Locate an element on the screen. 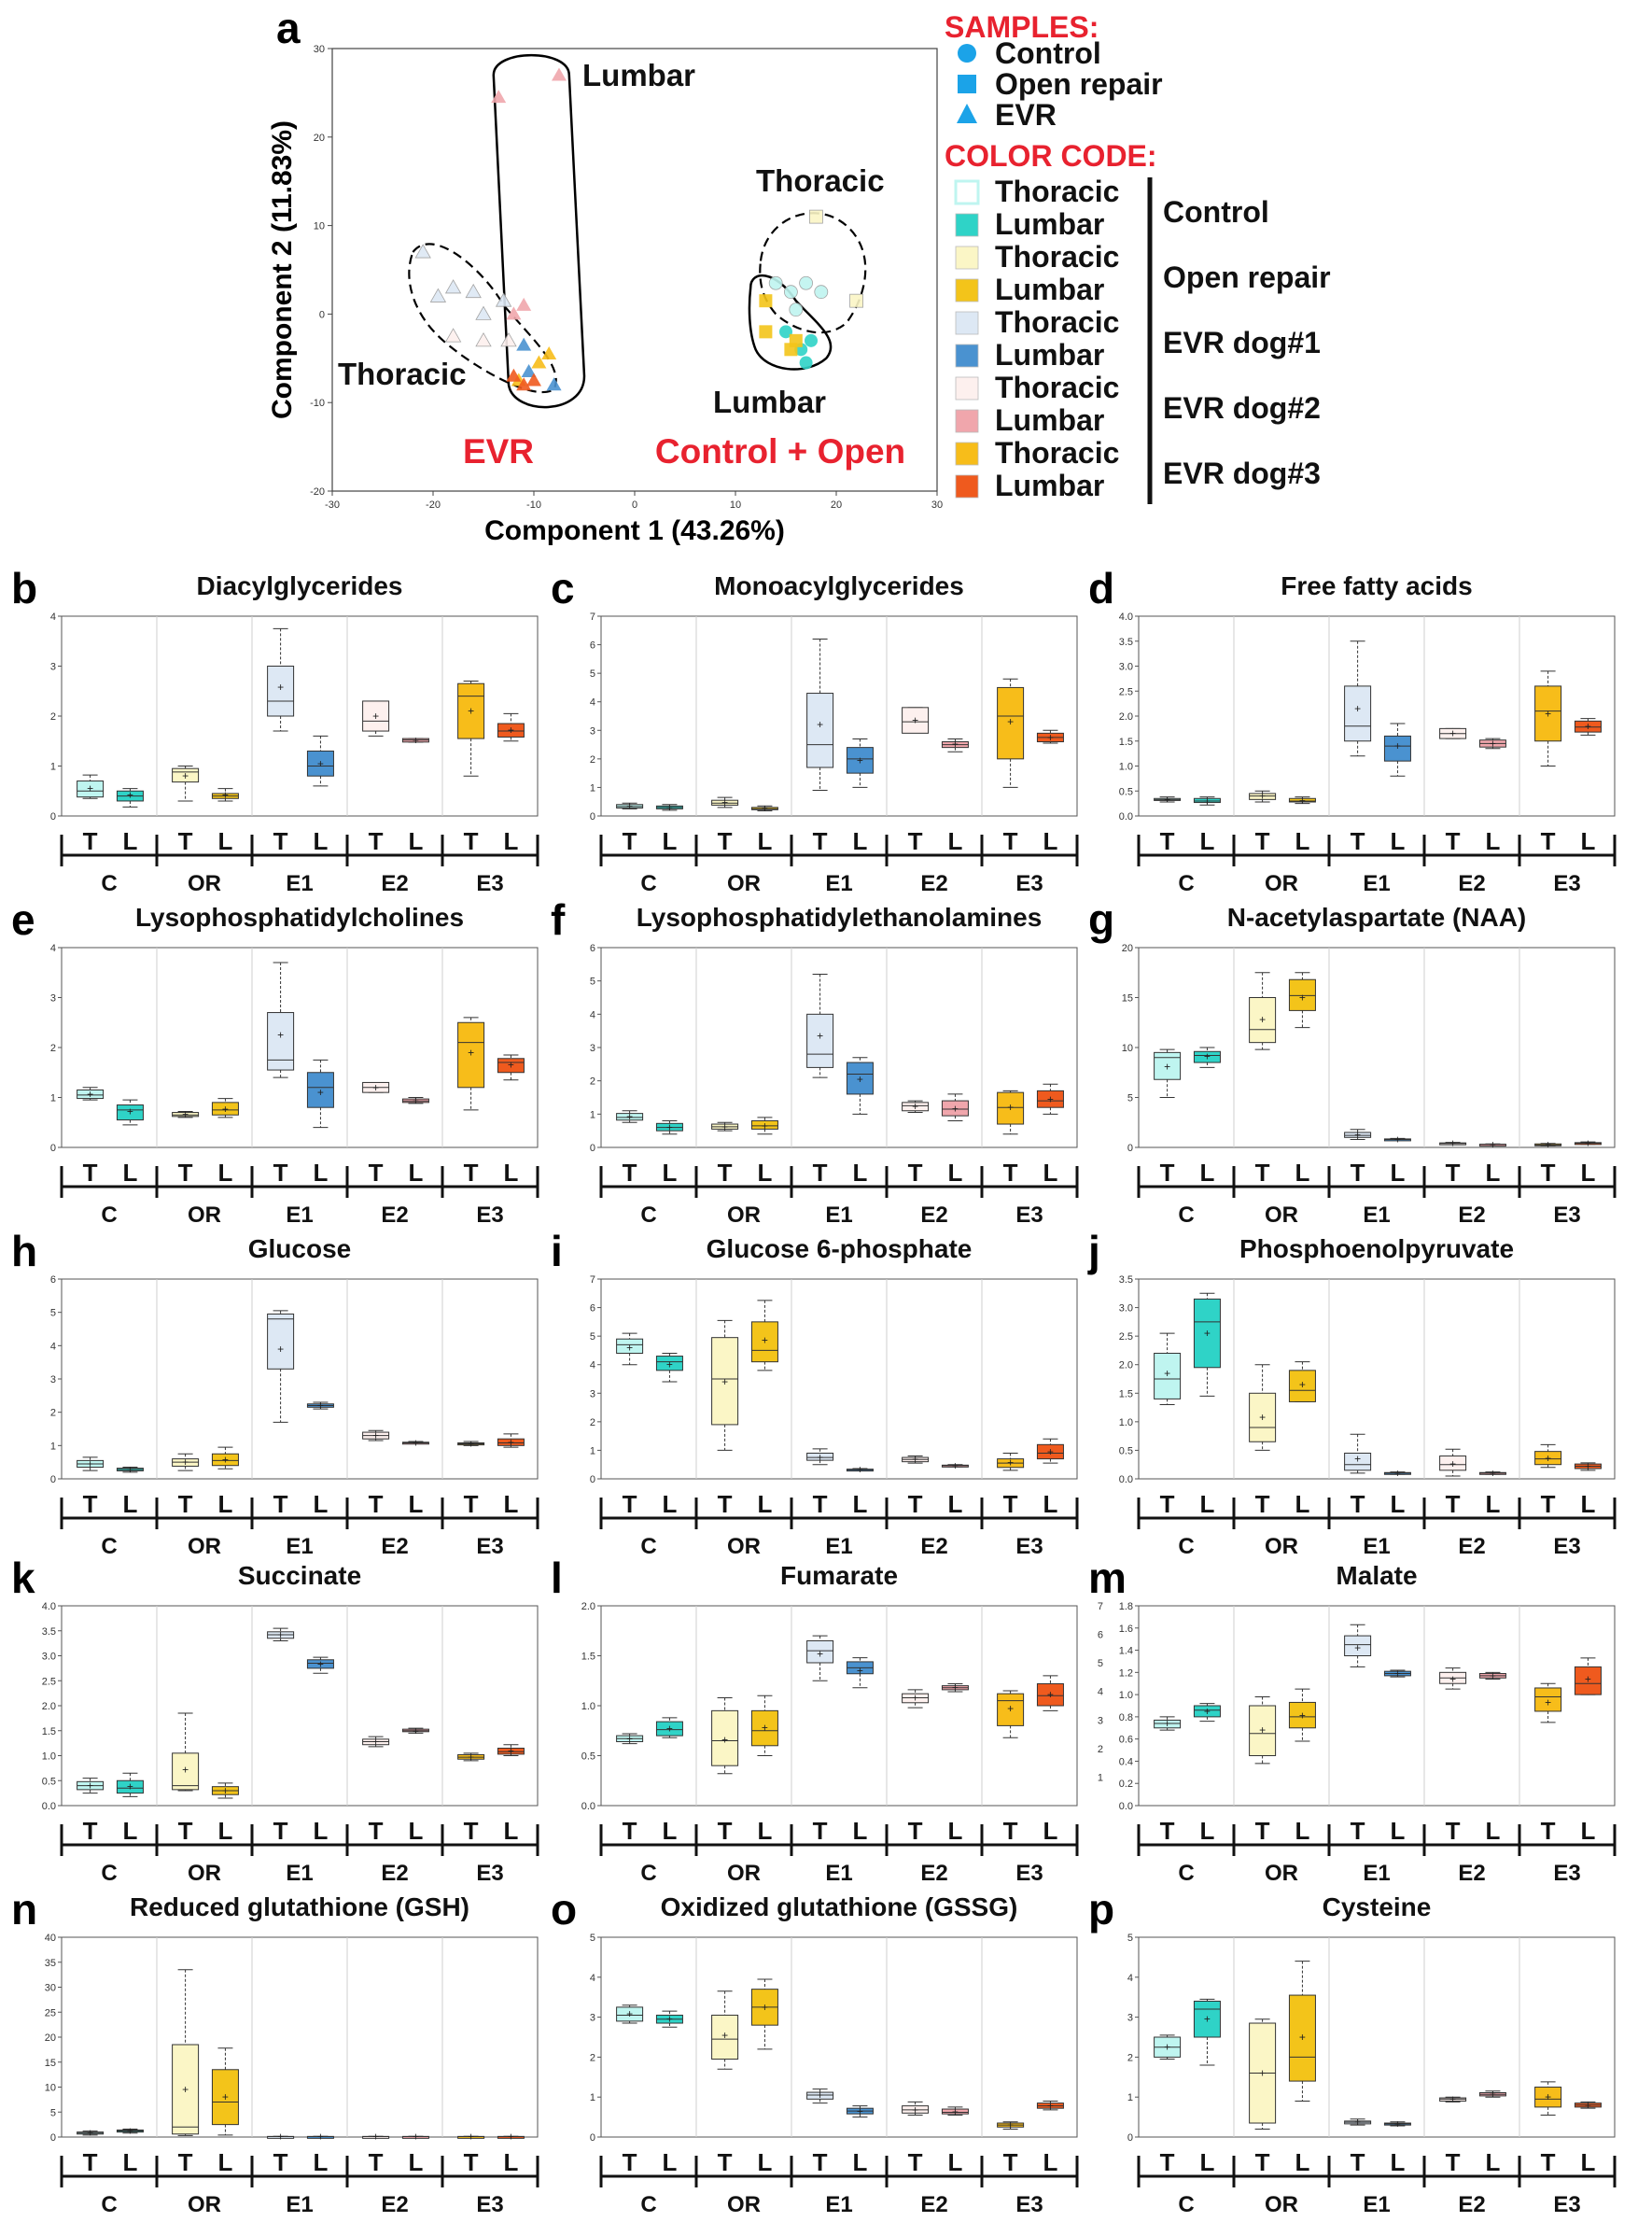  y-tick-label: 5 is located at coordinates (592, 1337).